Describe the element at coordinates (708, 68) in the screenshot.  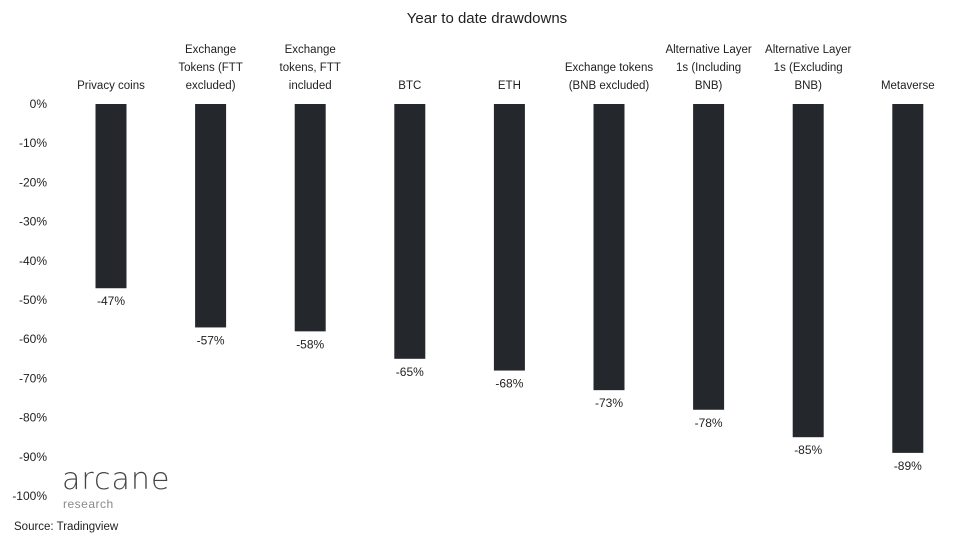
I see `category-label: Alternative Layer 1s (Including BNB)` at that location.